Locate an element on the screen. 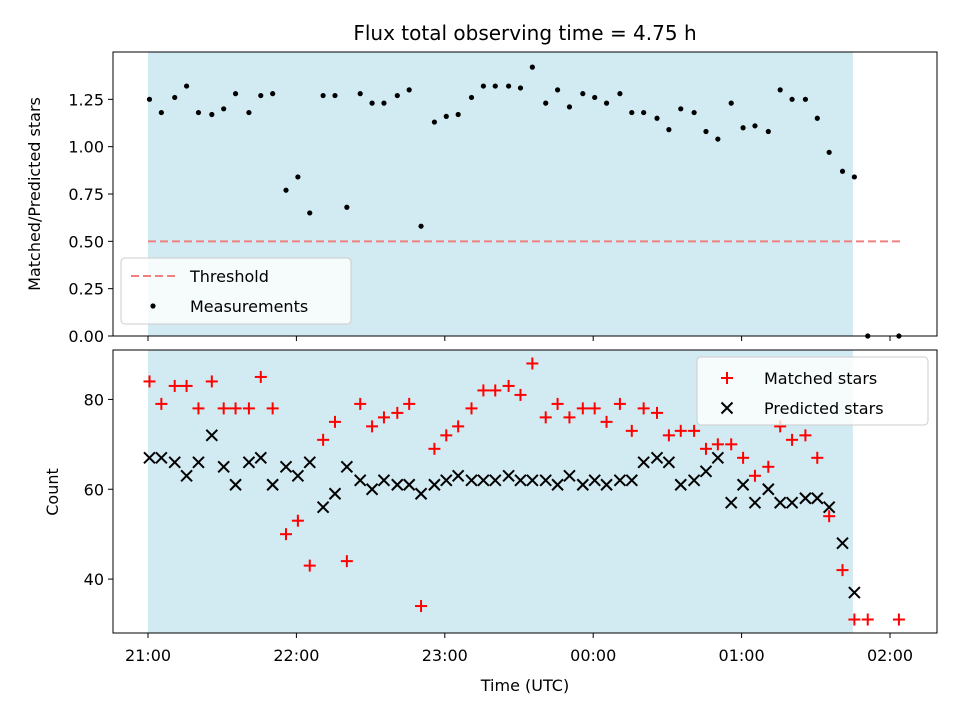 The height and width of the screenshot is (720, 960). x-tick-label: 23:00 is located at coordinates (445, 655).